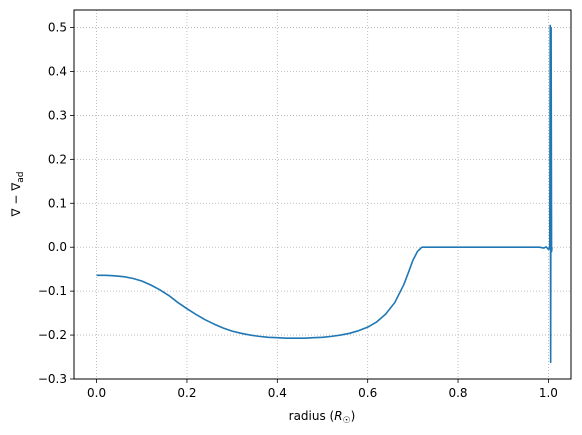 This screenshot has width=582, height=435. Describe the element at coordinates (57, 247) in the screenshot. I see `y-tick-label: 0.0` at that location.